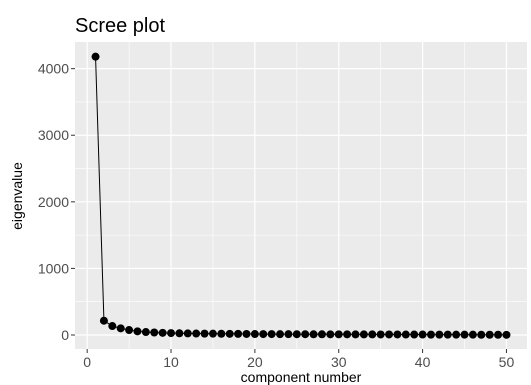 The width and height of the screenshot is (531, 385). Describe the element at coordinates (65, 335) in the screenshot. I see `y-tick-label: 0` at that location.